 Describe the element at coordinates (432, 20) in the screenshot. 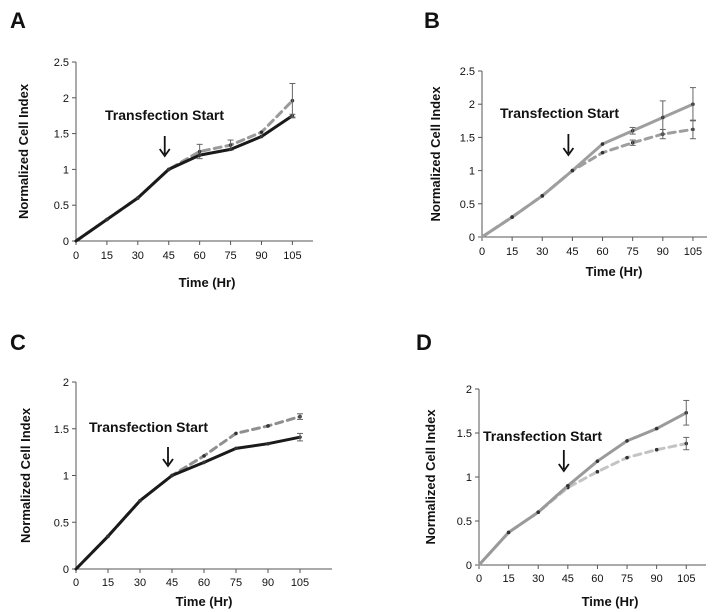

I see `panel-letter: B` at that location.